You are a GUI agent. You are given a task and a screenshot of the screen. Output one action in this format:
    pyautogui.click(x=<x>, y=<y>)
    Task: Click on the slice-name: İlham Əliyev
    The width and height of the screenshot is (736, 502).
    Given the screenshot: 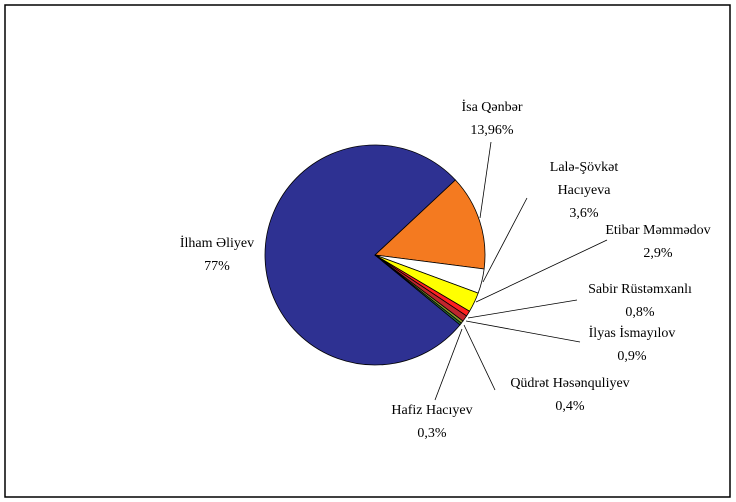 What is the action you would take?
    pyautogui.click(x=217, y=243)
    